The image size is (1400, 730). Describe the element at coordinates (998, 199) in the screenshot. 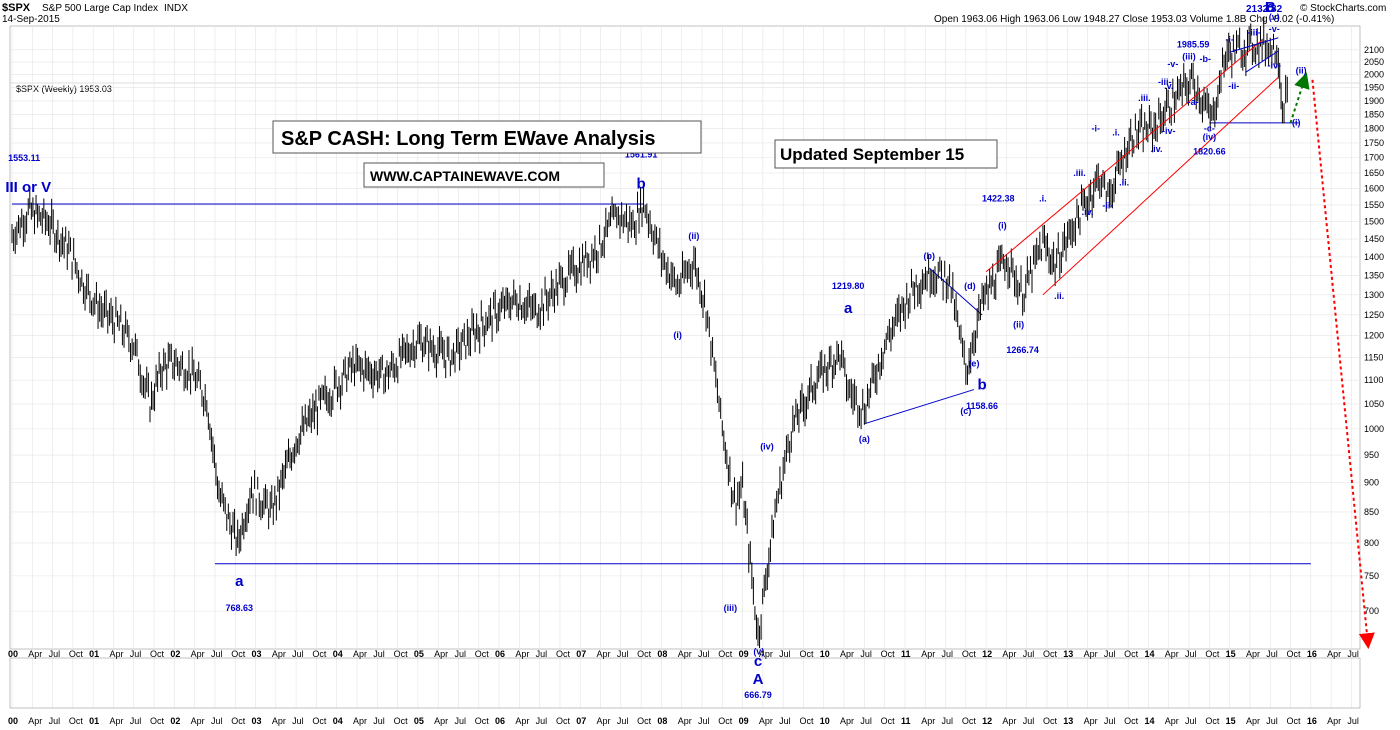

I see `wave-label: 1422.38` at that location.